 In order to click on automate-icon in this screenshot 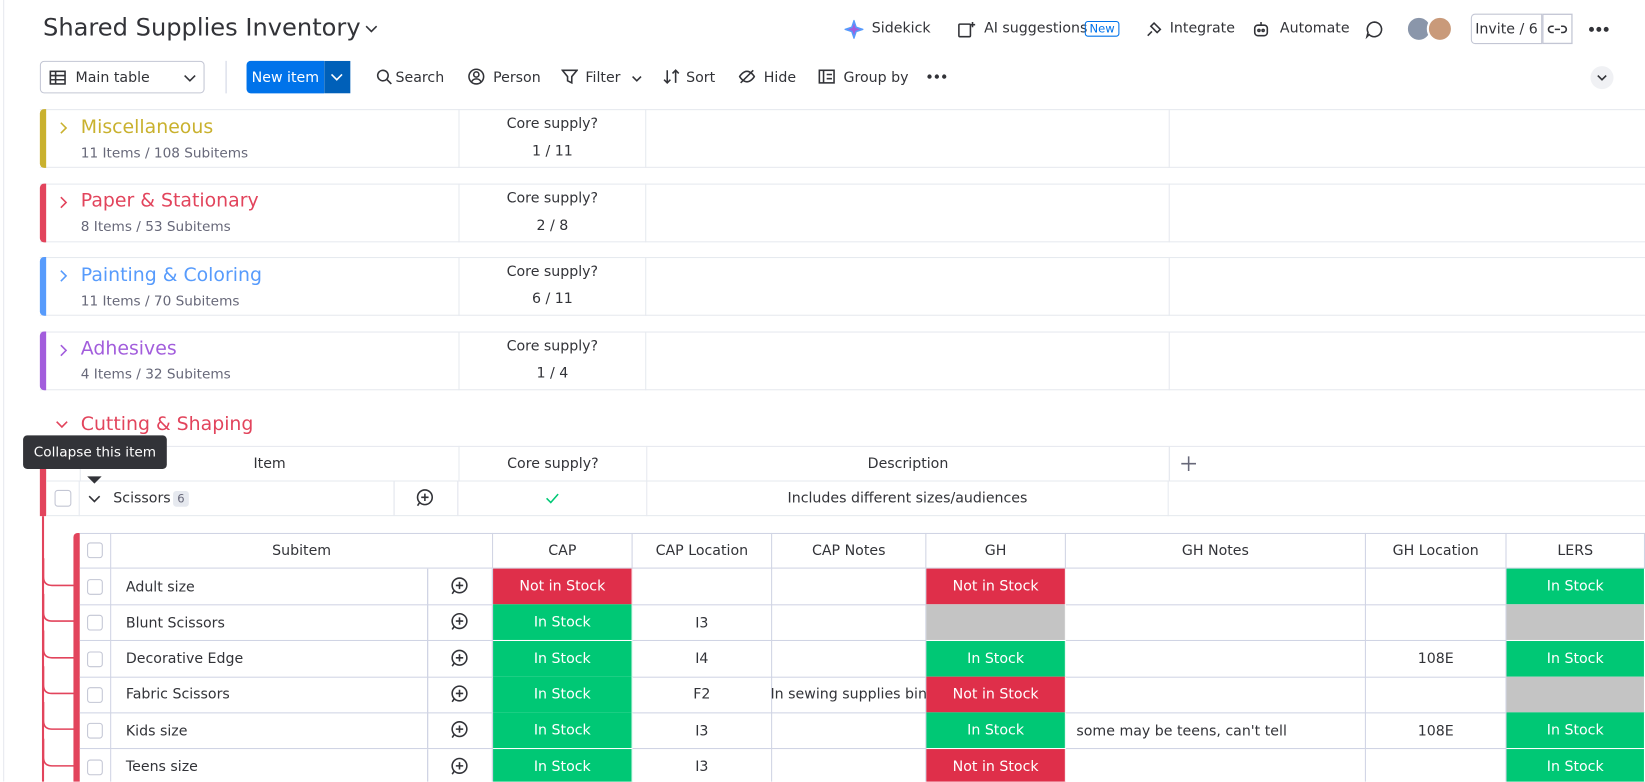, I will do `click(1261, 29)`.